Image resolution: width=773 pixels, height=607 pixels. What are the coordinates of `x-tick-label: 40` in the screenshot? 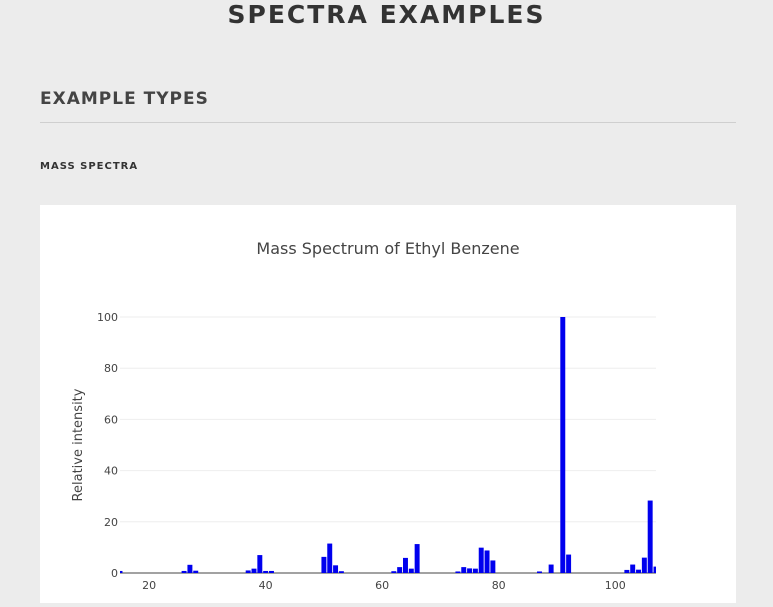 It's located at (266, 585).